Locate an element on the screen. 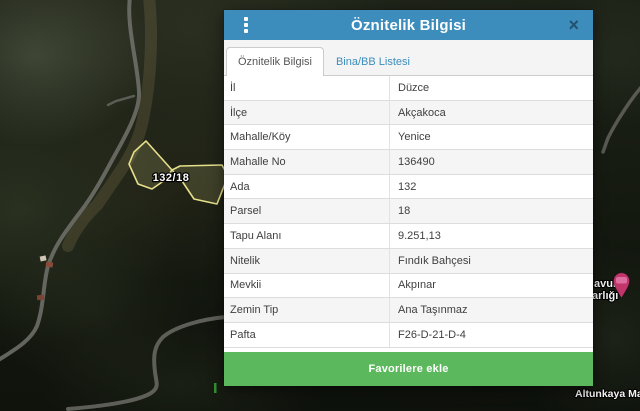  row-value: 136490 is located at coordinates (416, 161).